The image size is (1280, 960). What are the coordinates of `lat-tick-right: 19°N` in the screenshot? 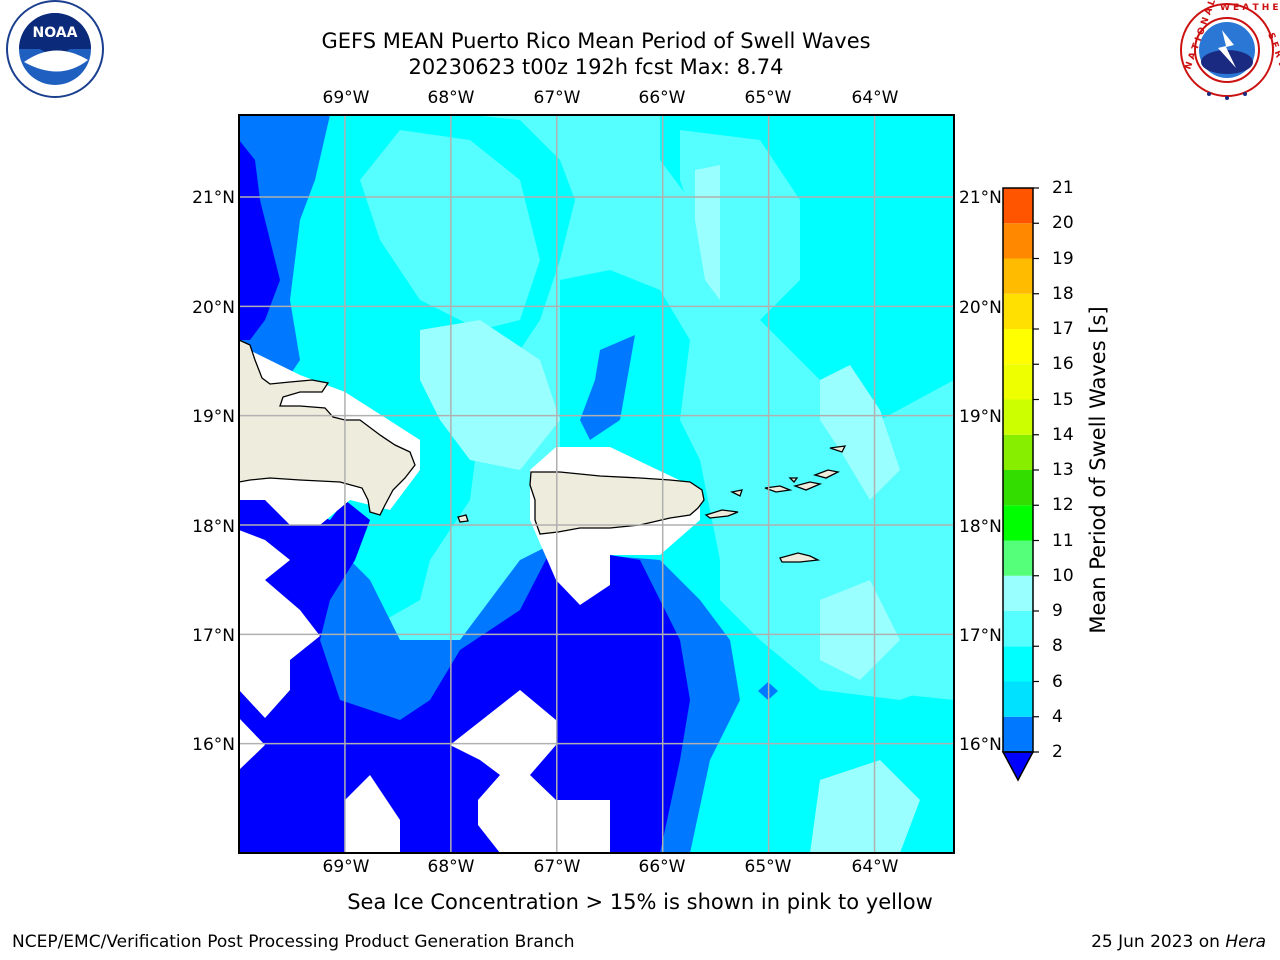 It's located at (980, 417).